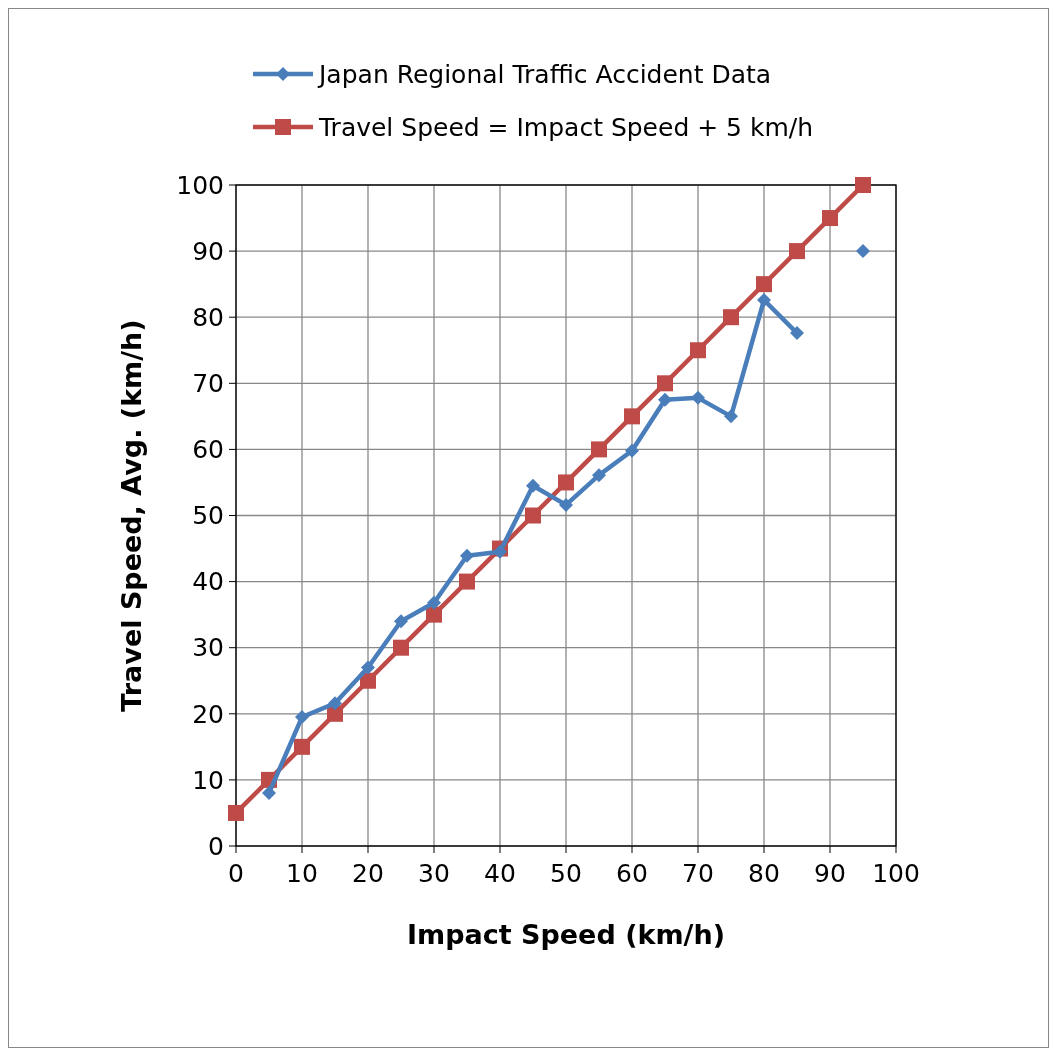 Image resolution: width=1057 pixels, height=1056 pixels. Describe the element at coordinates (208, 317) in the screenshot. I see `y-tick-label: 80` at that location.